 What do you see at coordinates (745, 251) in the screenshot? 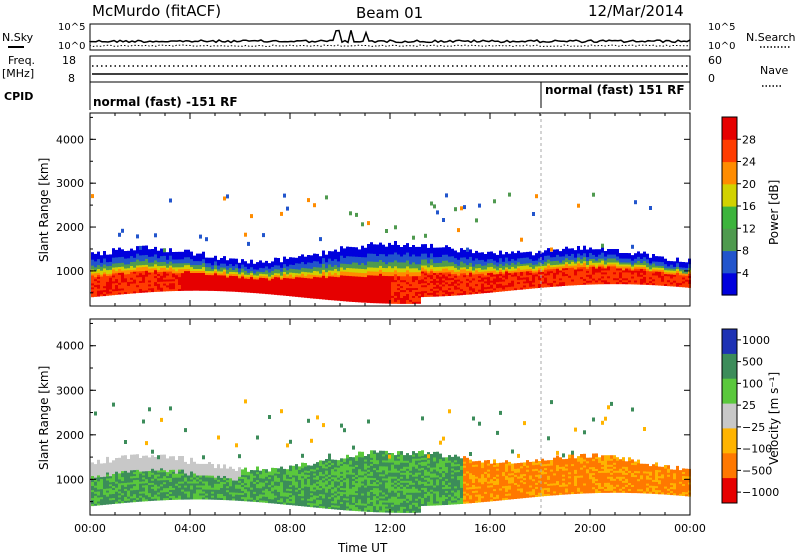
I see `colorbar-tick-label: 8` at bounding box center [745, 251].